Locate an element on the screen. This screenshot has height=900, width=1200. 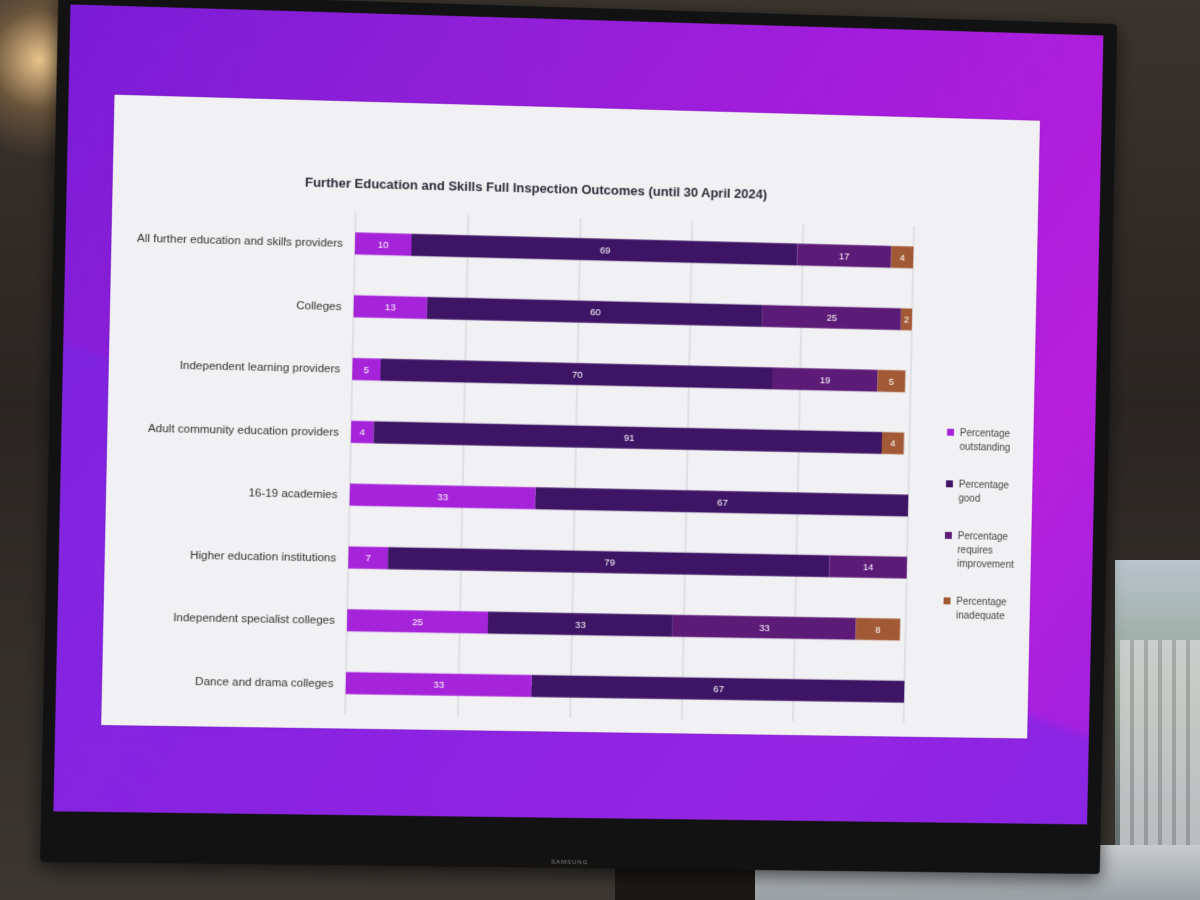
category-label: Colleges is located at coordinates (319, 306).